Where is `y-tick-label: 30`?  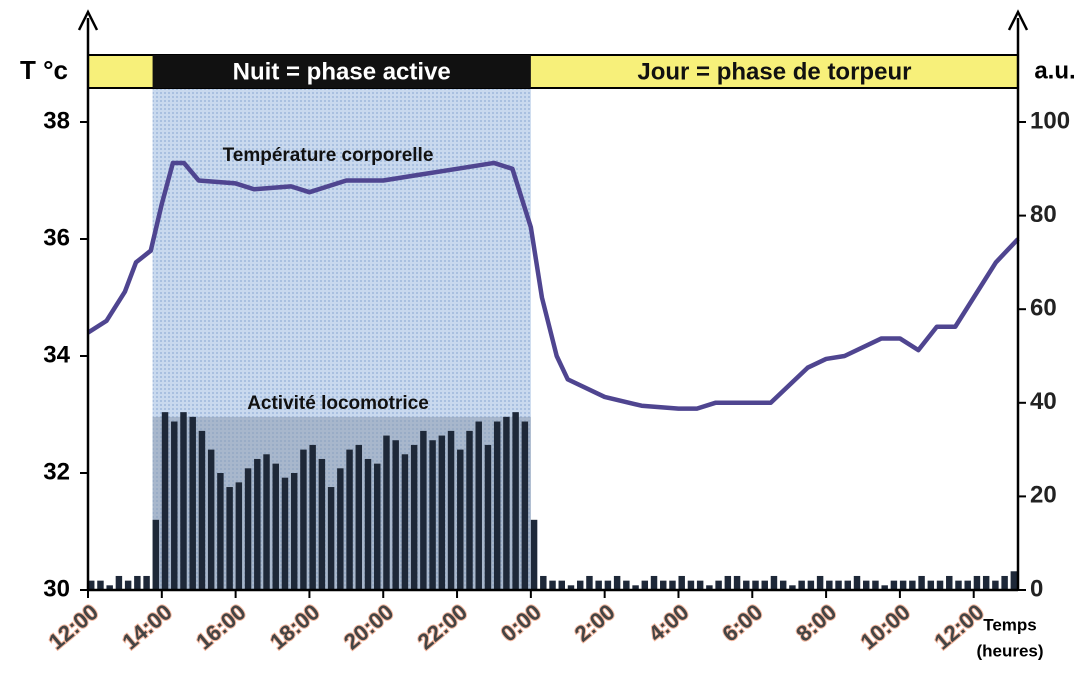
y-tick-label: 30 is located at coordinates (56, 588).